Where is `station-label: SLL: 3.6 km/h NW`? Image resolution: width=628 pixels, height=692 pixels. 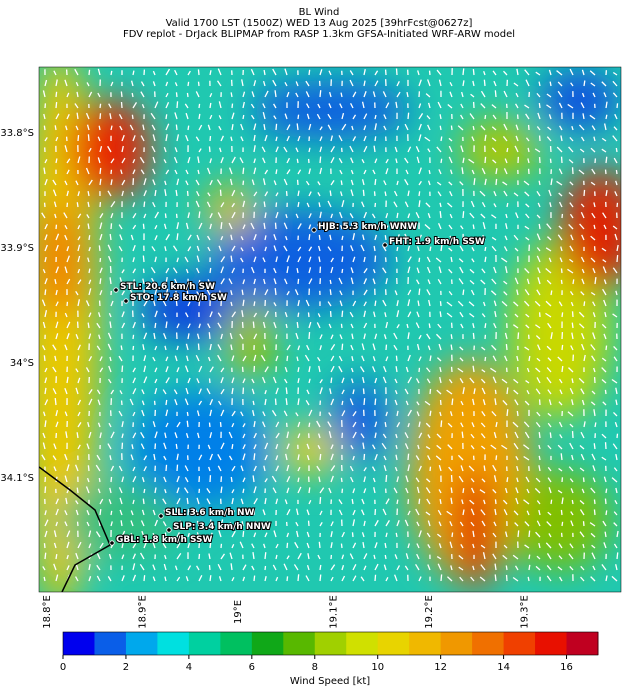
station-label: SLL: 3.6 km/h NW is located at coordinates (209, 513).